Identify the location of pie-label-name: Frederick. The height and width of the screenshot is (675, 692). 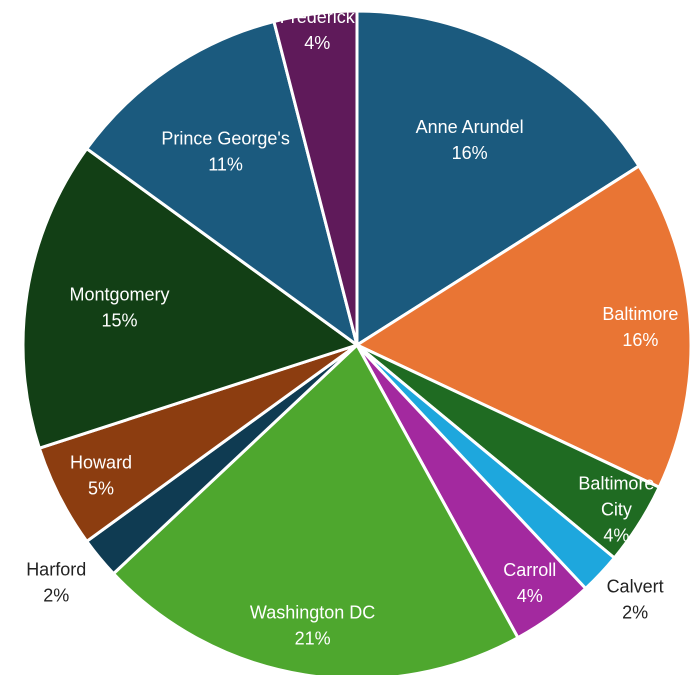
(318, 17).